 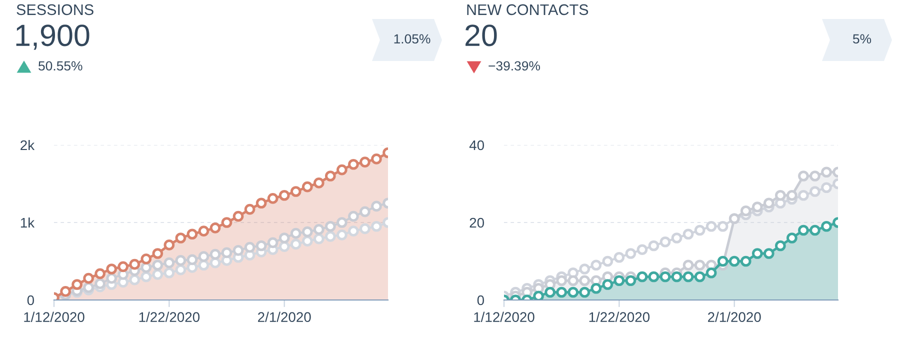 I want to click on text: −39.39%, so click(x=514, y=66).